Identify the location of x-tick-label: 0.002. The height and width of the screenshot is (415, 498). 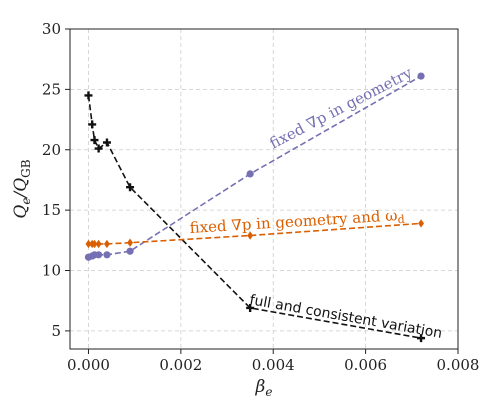
(180, 365).